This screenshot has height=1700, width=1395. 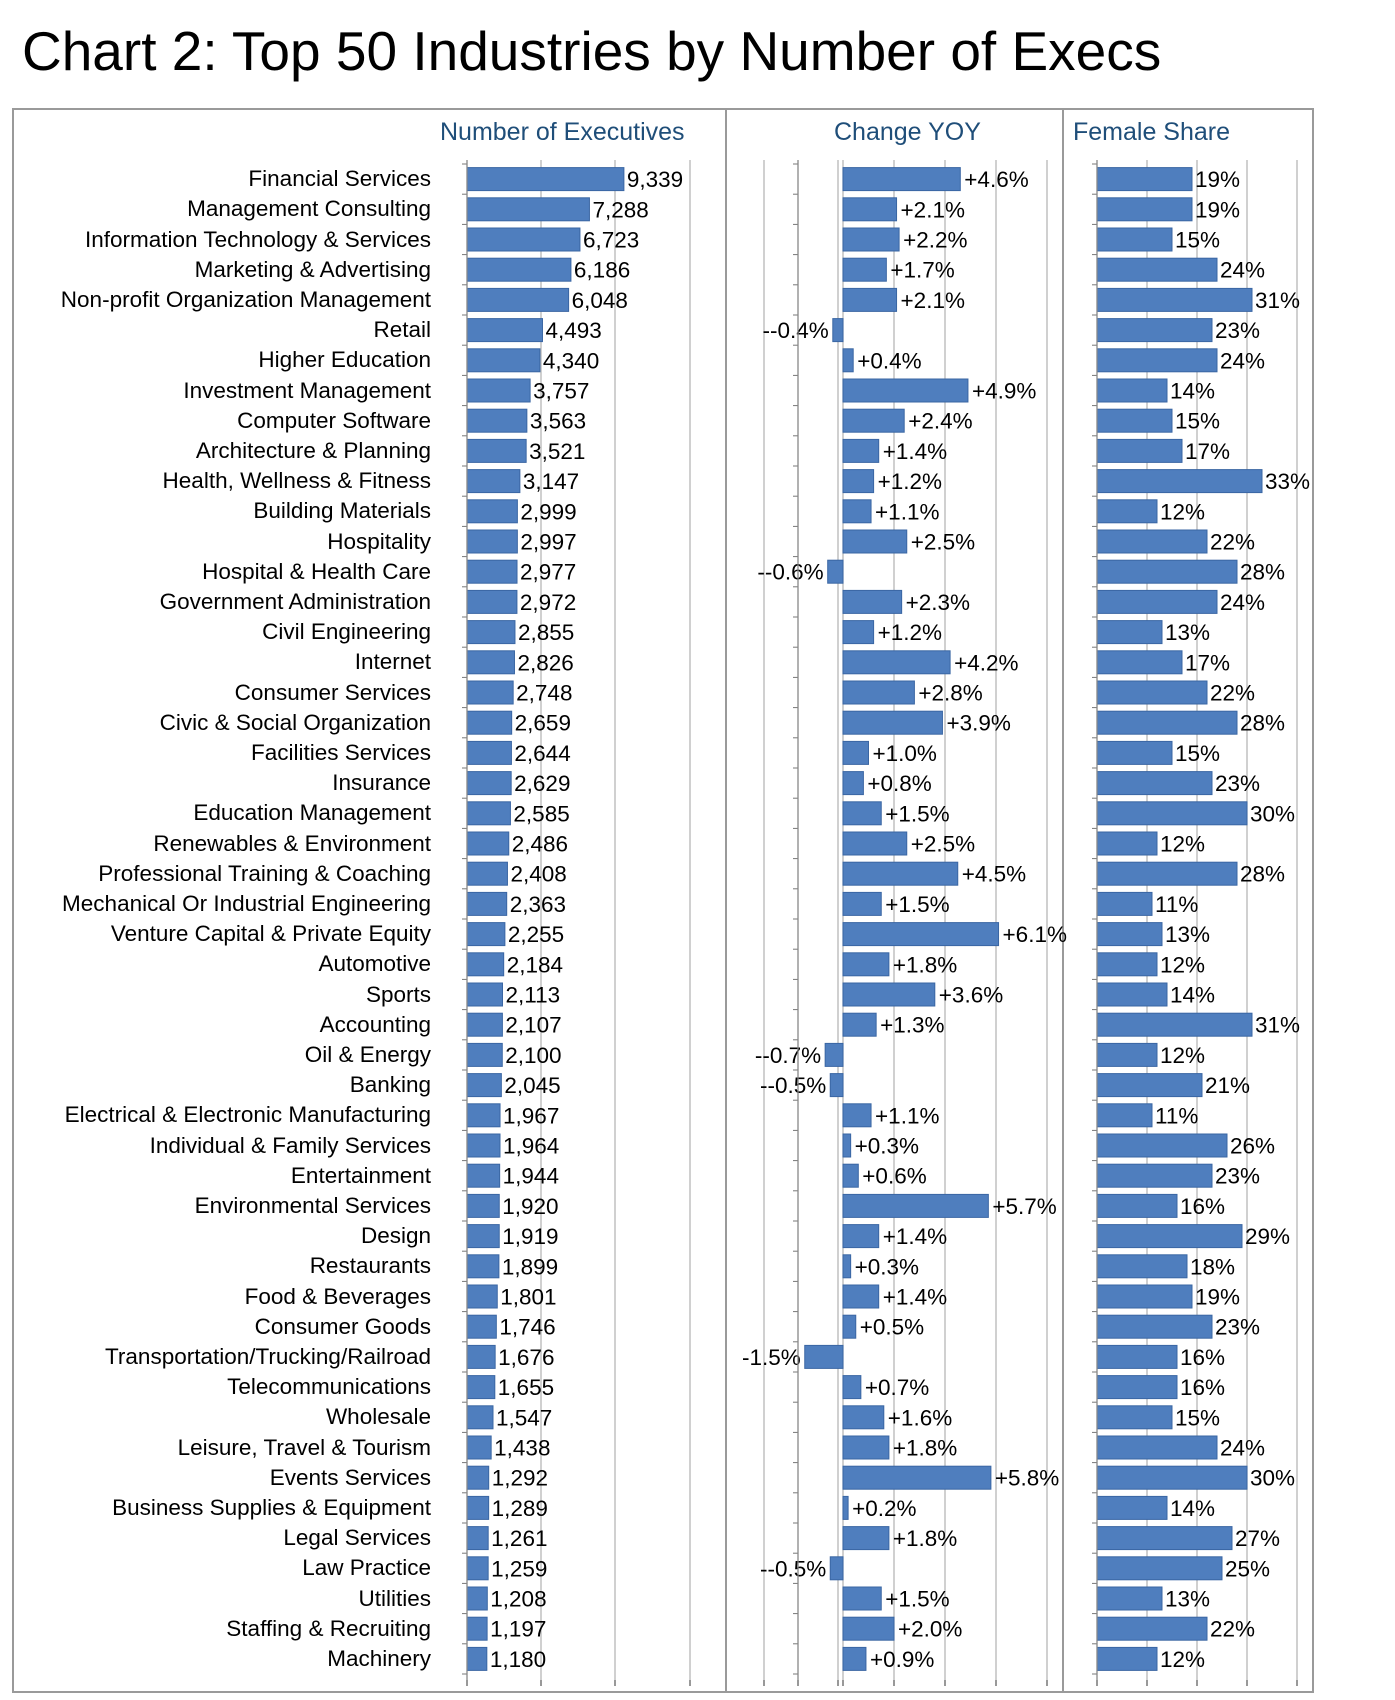 What do you see at coordinates (304, 1447) in the screenshot?
I see `industry-label: Leisure, Travel & Tourism` at bounding box center [304, 1447].